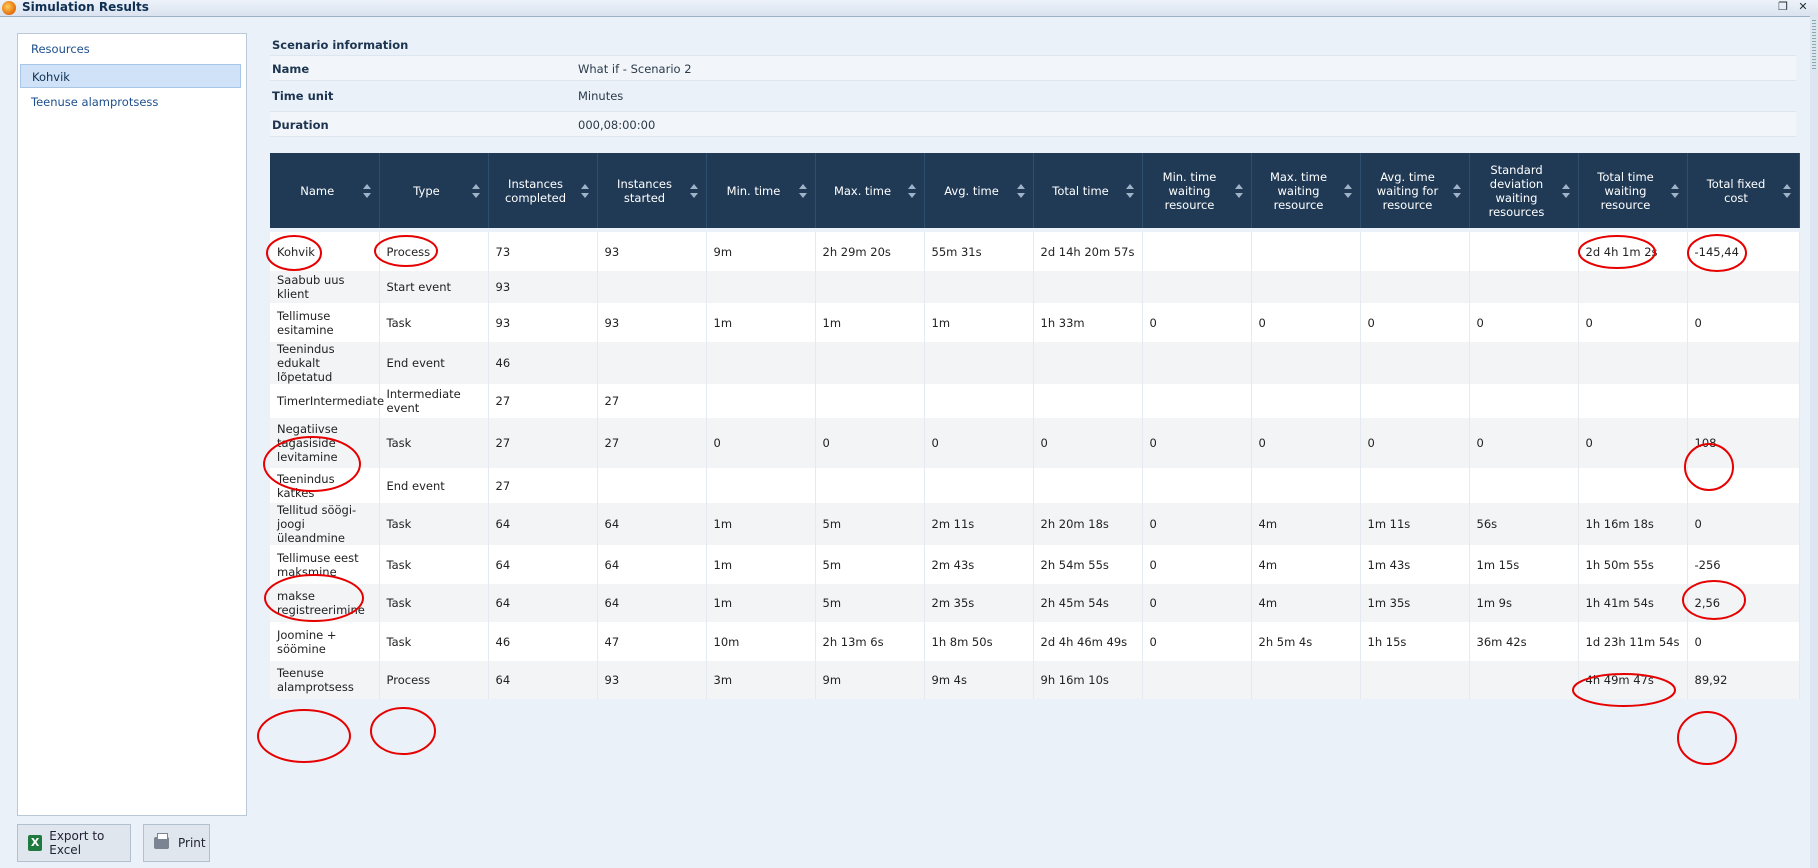 The image size is (1818, 868). Describe the element at coordinates (870, 251) in the screenshot. I see `table-cell: 2h 29m 20s` at that location.